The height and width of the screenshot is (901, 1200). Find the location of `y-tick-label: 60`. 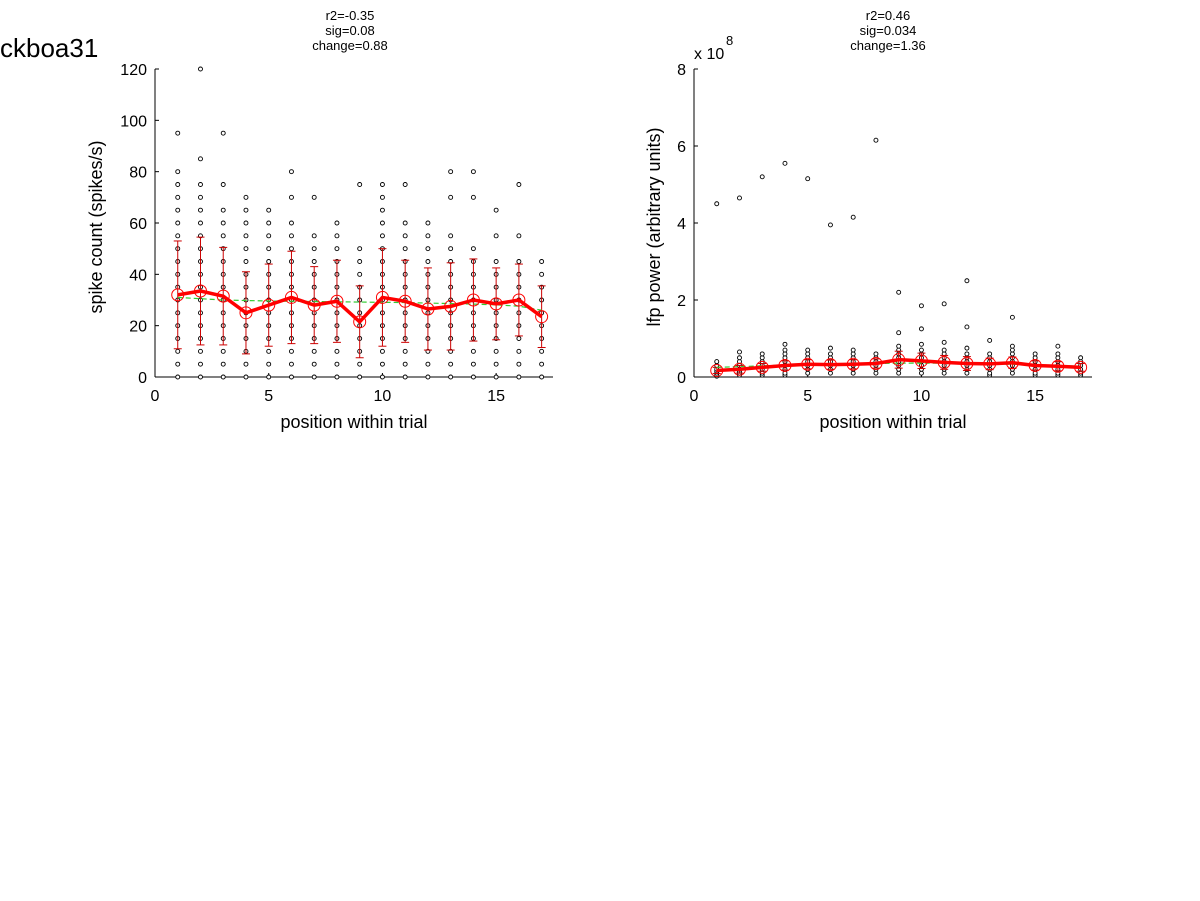

y-tick-label: 60 is located at coordinates (138, 224).